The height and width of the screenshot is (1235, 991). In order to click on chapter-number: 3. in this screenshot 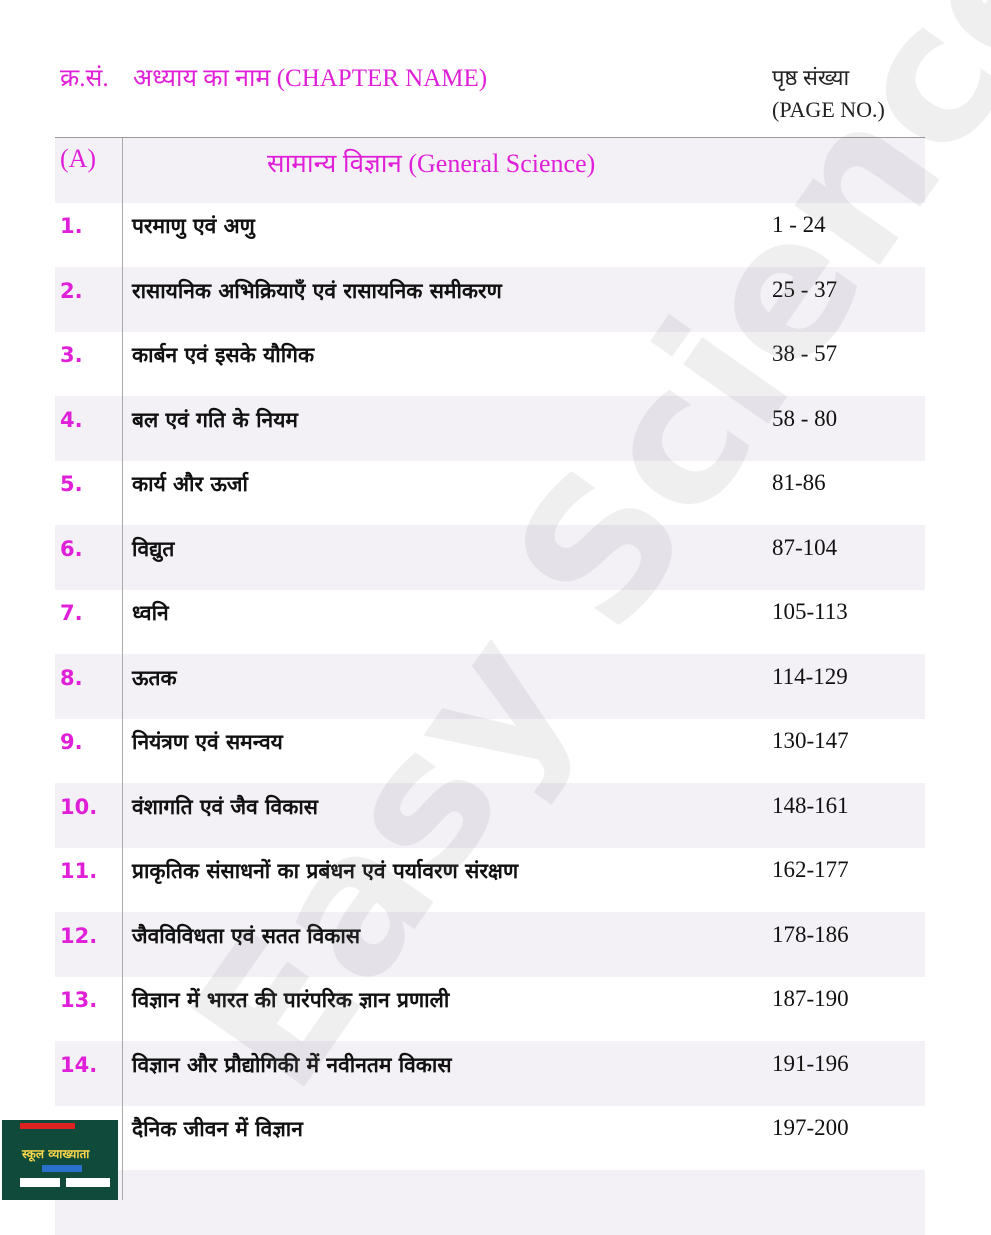, I will do `click(71, 355)`.